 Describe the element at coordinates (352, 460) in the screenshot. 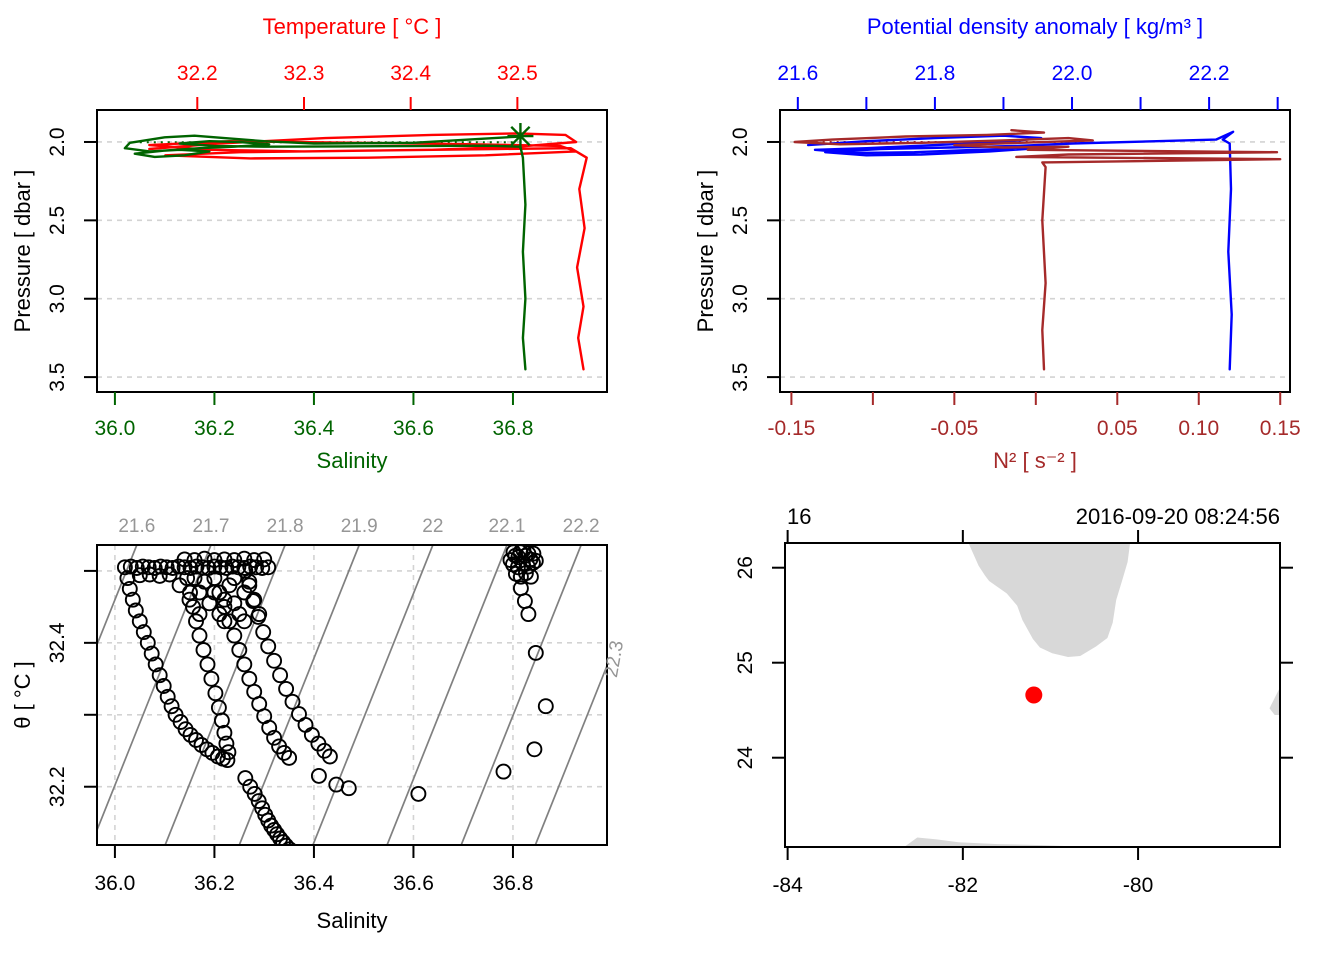

I see `bottom-axis-title: Salinity` at that location.